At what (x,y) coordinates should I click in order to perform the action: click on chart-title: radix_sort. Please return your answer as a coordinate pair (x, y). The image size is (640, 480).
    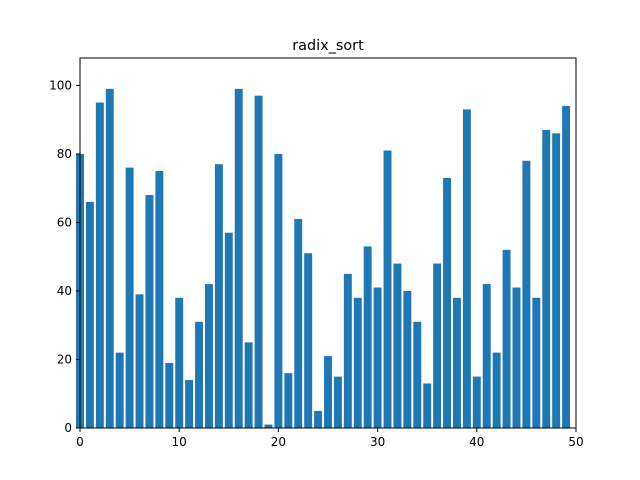
    Looking at the image, I should click on (328, 46).